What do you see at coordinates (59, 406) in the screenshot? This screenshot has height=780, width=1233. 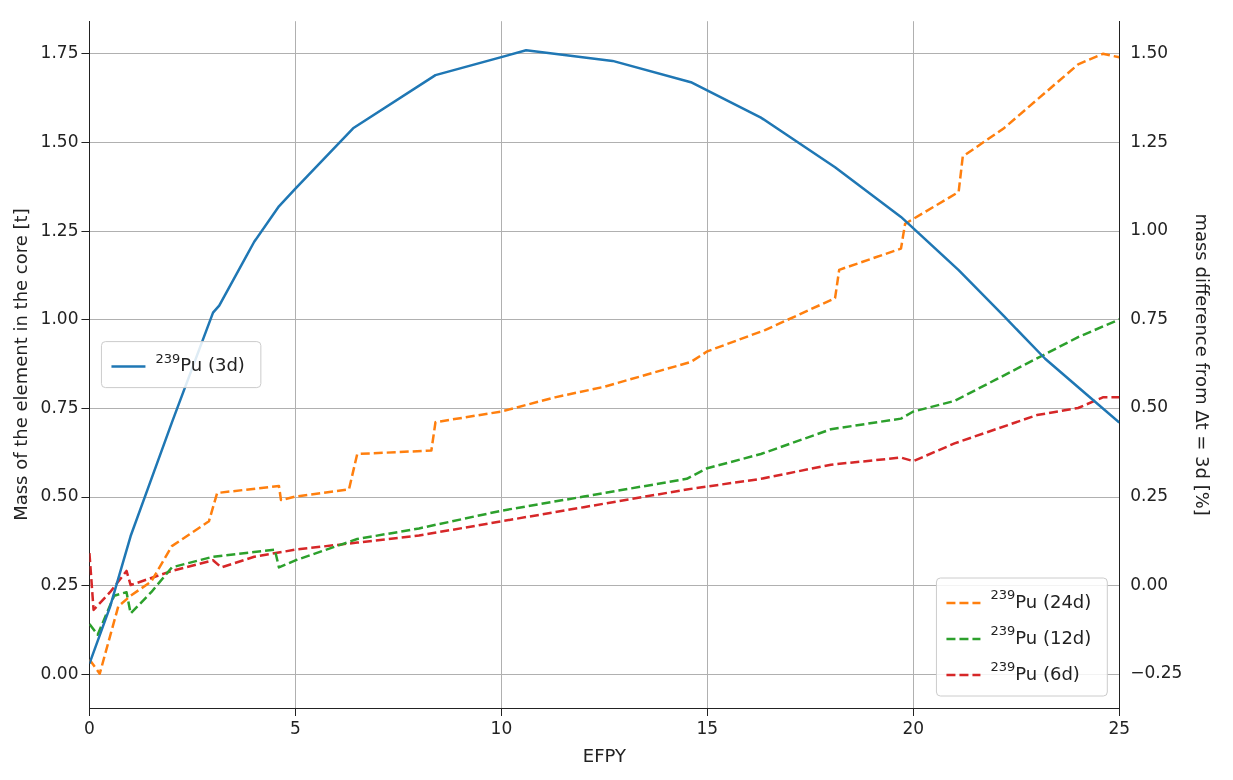 I see `y-tick-label: 0.75` at bounding box center [59, 406].